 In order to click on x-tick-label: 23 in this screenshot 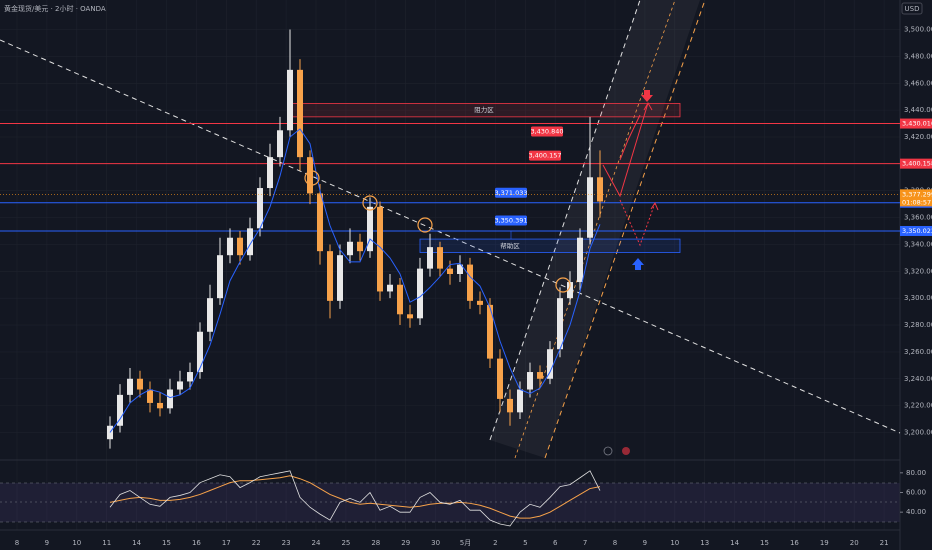, I will do `click(286, 543)`.